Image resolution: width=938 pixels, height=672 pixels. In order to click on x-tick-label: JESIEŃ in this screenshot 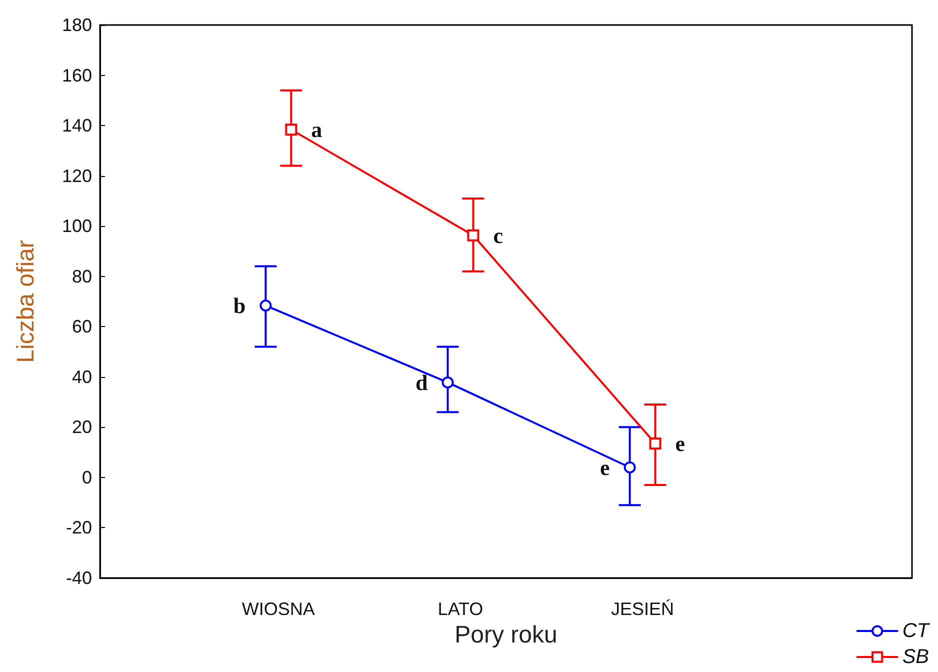, I will do `click(642, 609)`.